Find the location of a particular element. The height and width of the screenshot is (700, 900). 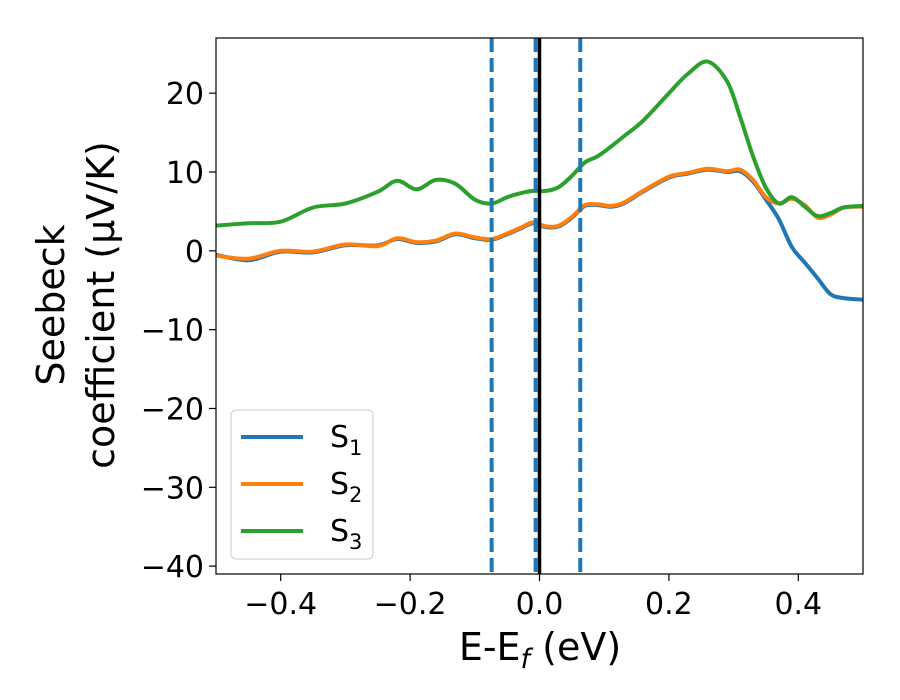

reference-lines is located at coordinates (536, 306).